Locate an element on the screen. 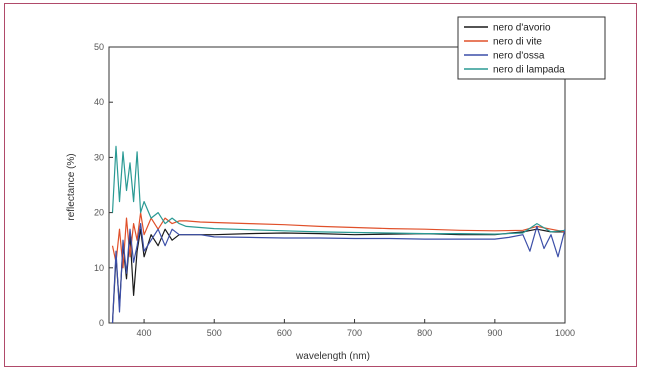 This screenshot has height=372, width=645. x-axis: 400 500 600 700 800 900 1000 is located at coordinates (356, 328).